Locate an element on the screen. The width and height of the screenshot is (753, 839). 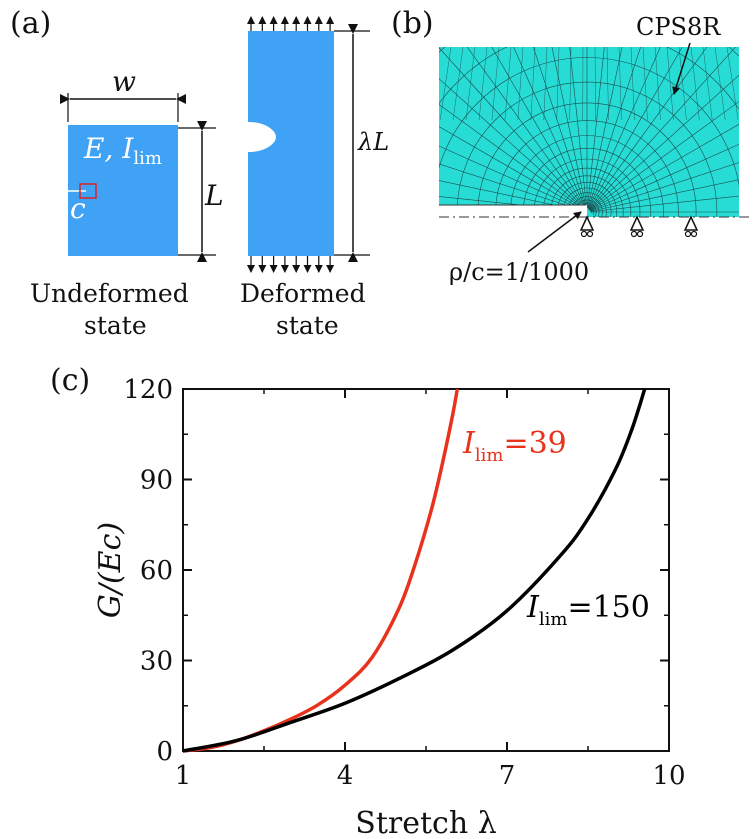
length-label: L is located at coordinates (214, 195).